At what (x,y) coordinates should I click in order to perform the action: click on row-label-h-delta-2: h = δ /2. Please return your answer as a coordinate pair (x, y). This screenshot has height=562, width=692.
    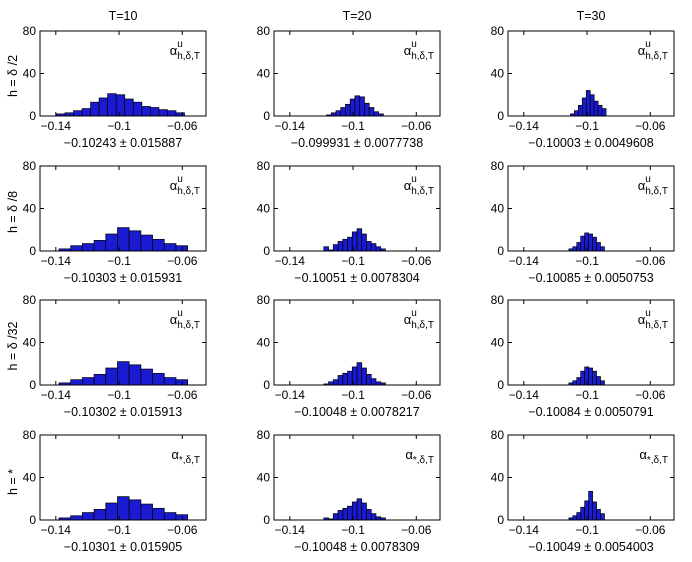
    Looking at the image, I should click on (13, 76).